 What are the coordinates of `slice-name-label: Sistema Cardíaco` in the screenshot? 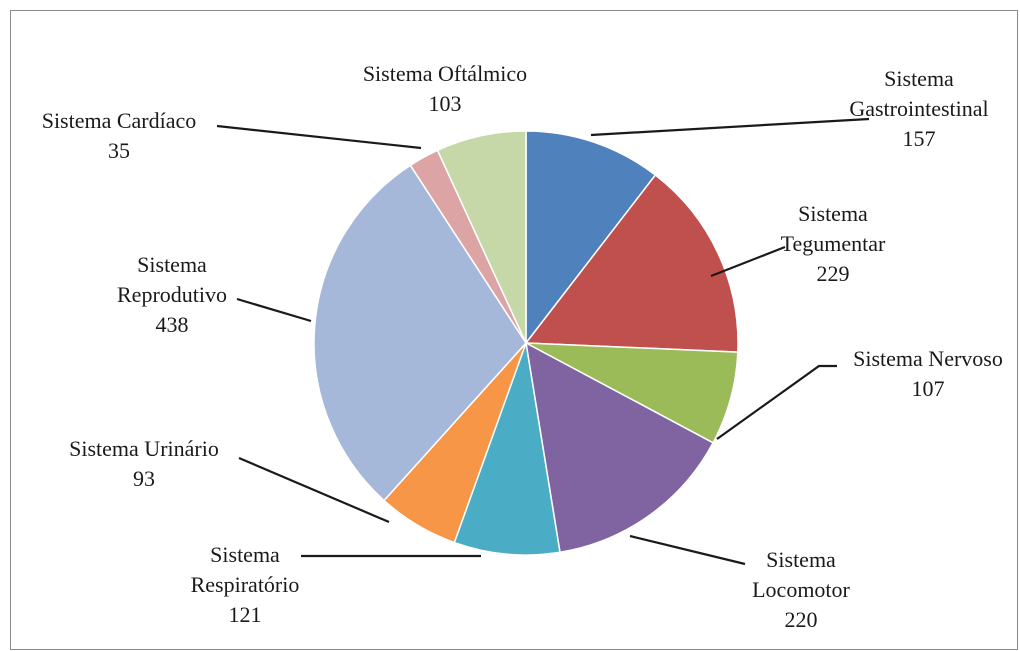 It's located at (119, 120).